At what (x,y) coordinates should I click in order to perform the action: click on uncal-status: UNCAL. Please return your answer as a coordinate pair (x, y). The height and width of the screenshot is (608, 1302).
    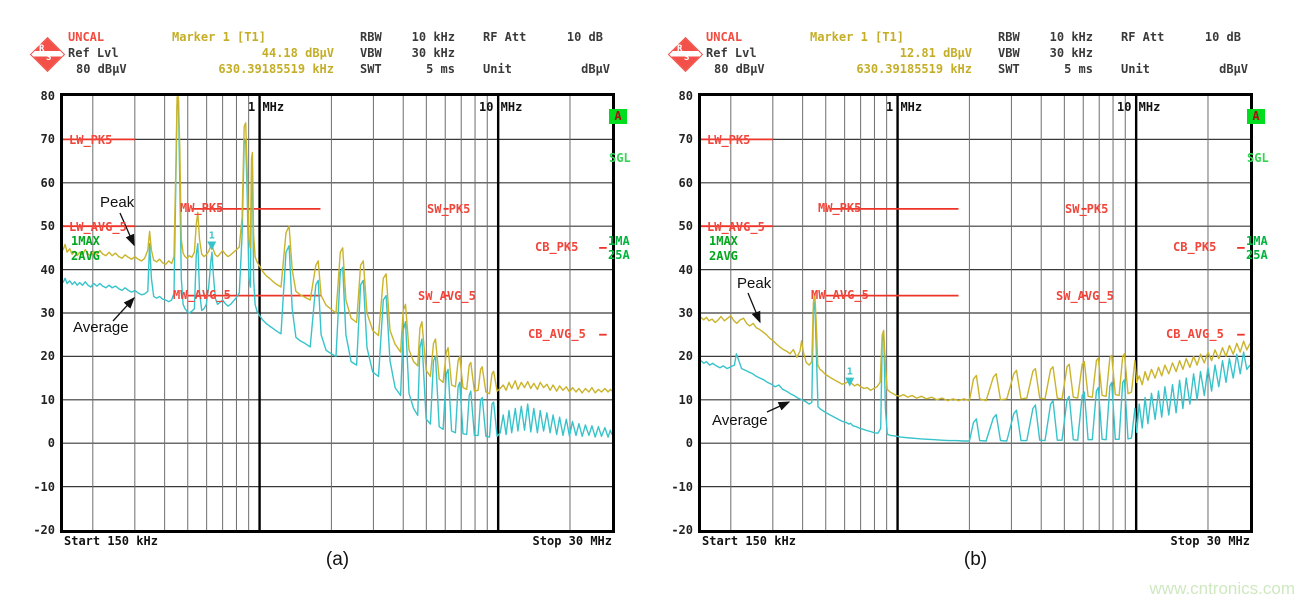
    Looking at the image, I should click on (724, 37).